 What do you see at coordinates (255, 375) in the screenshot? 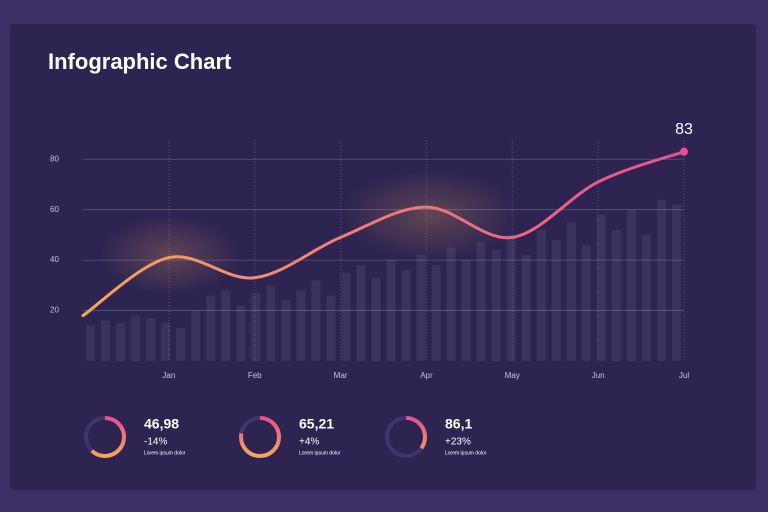
I see `x-tick-label: Feb` at bounding box center [255, 375].